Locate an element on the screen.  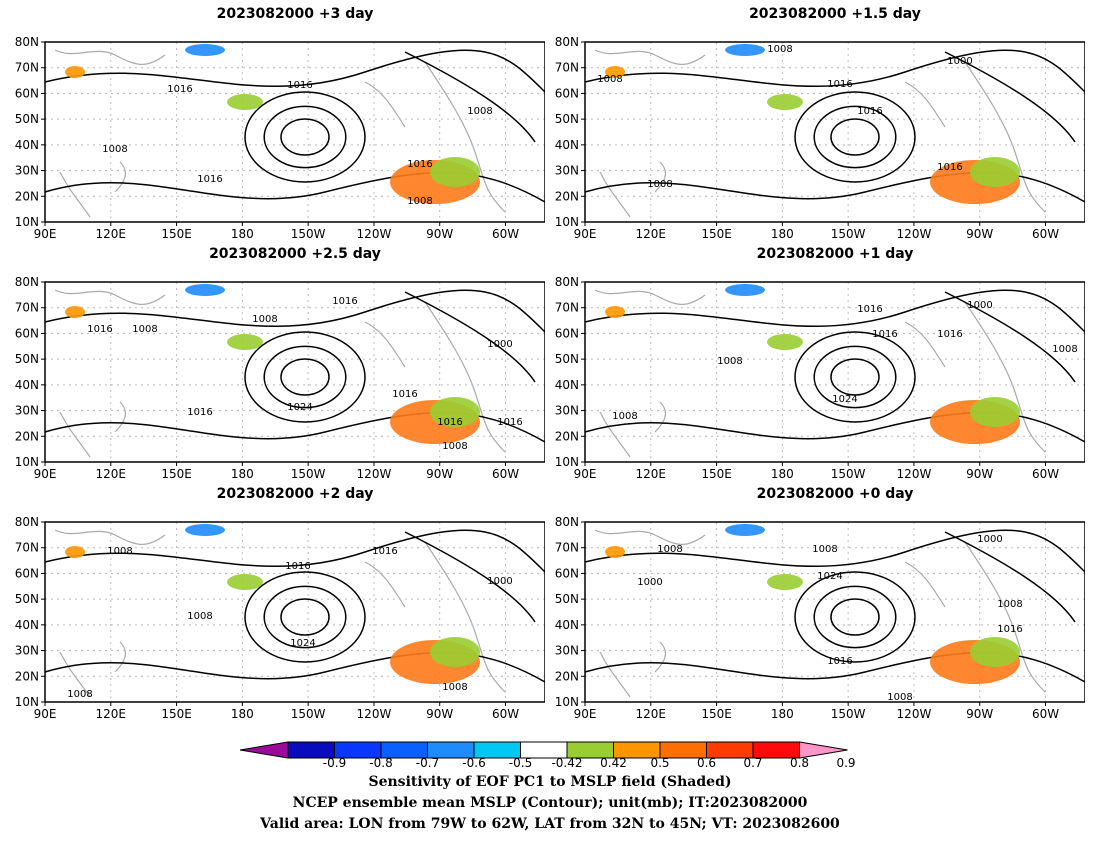
panel-title-5: 2023082000 +2 day is located at coordinates (295, 494).